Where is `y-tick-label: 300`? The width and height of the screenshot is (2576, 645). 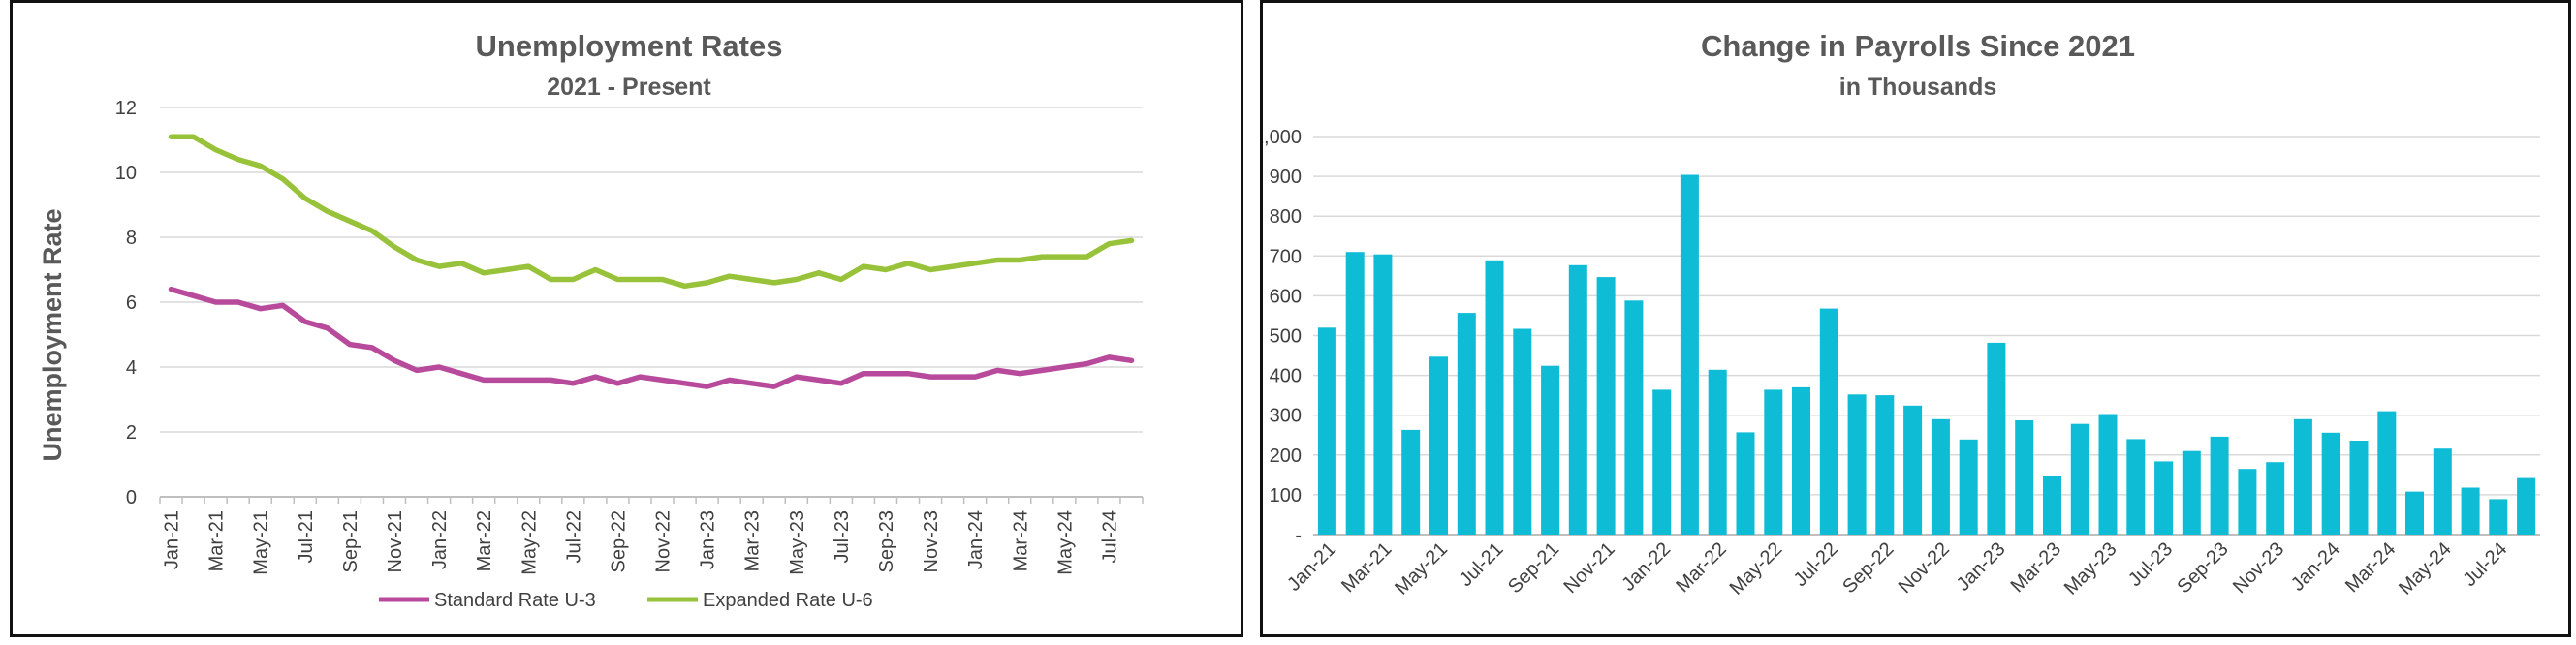
y-tick-label: 300 is located at coordinates (1286, 416).